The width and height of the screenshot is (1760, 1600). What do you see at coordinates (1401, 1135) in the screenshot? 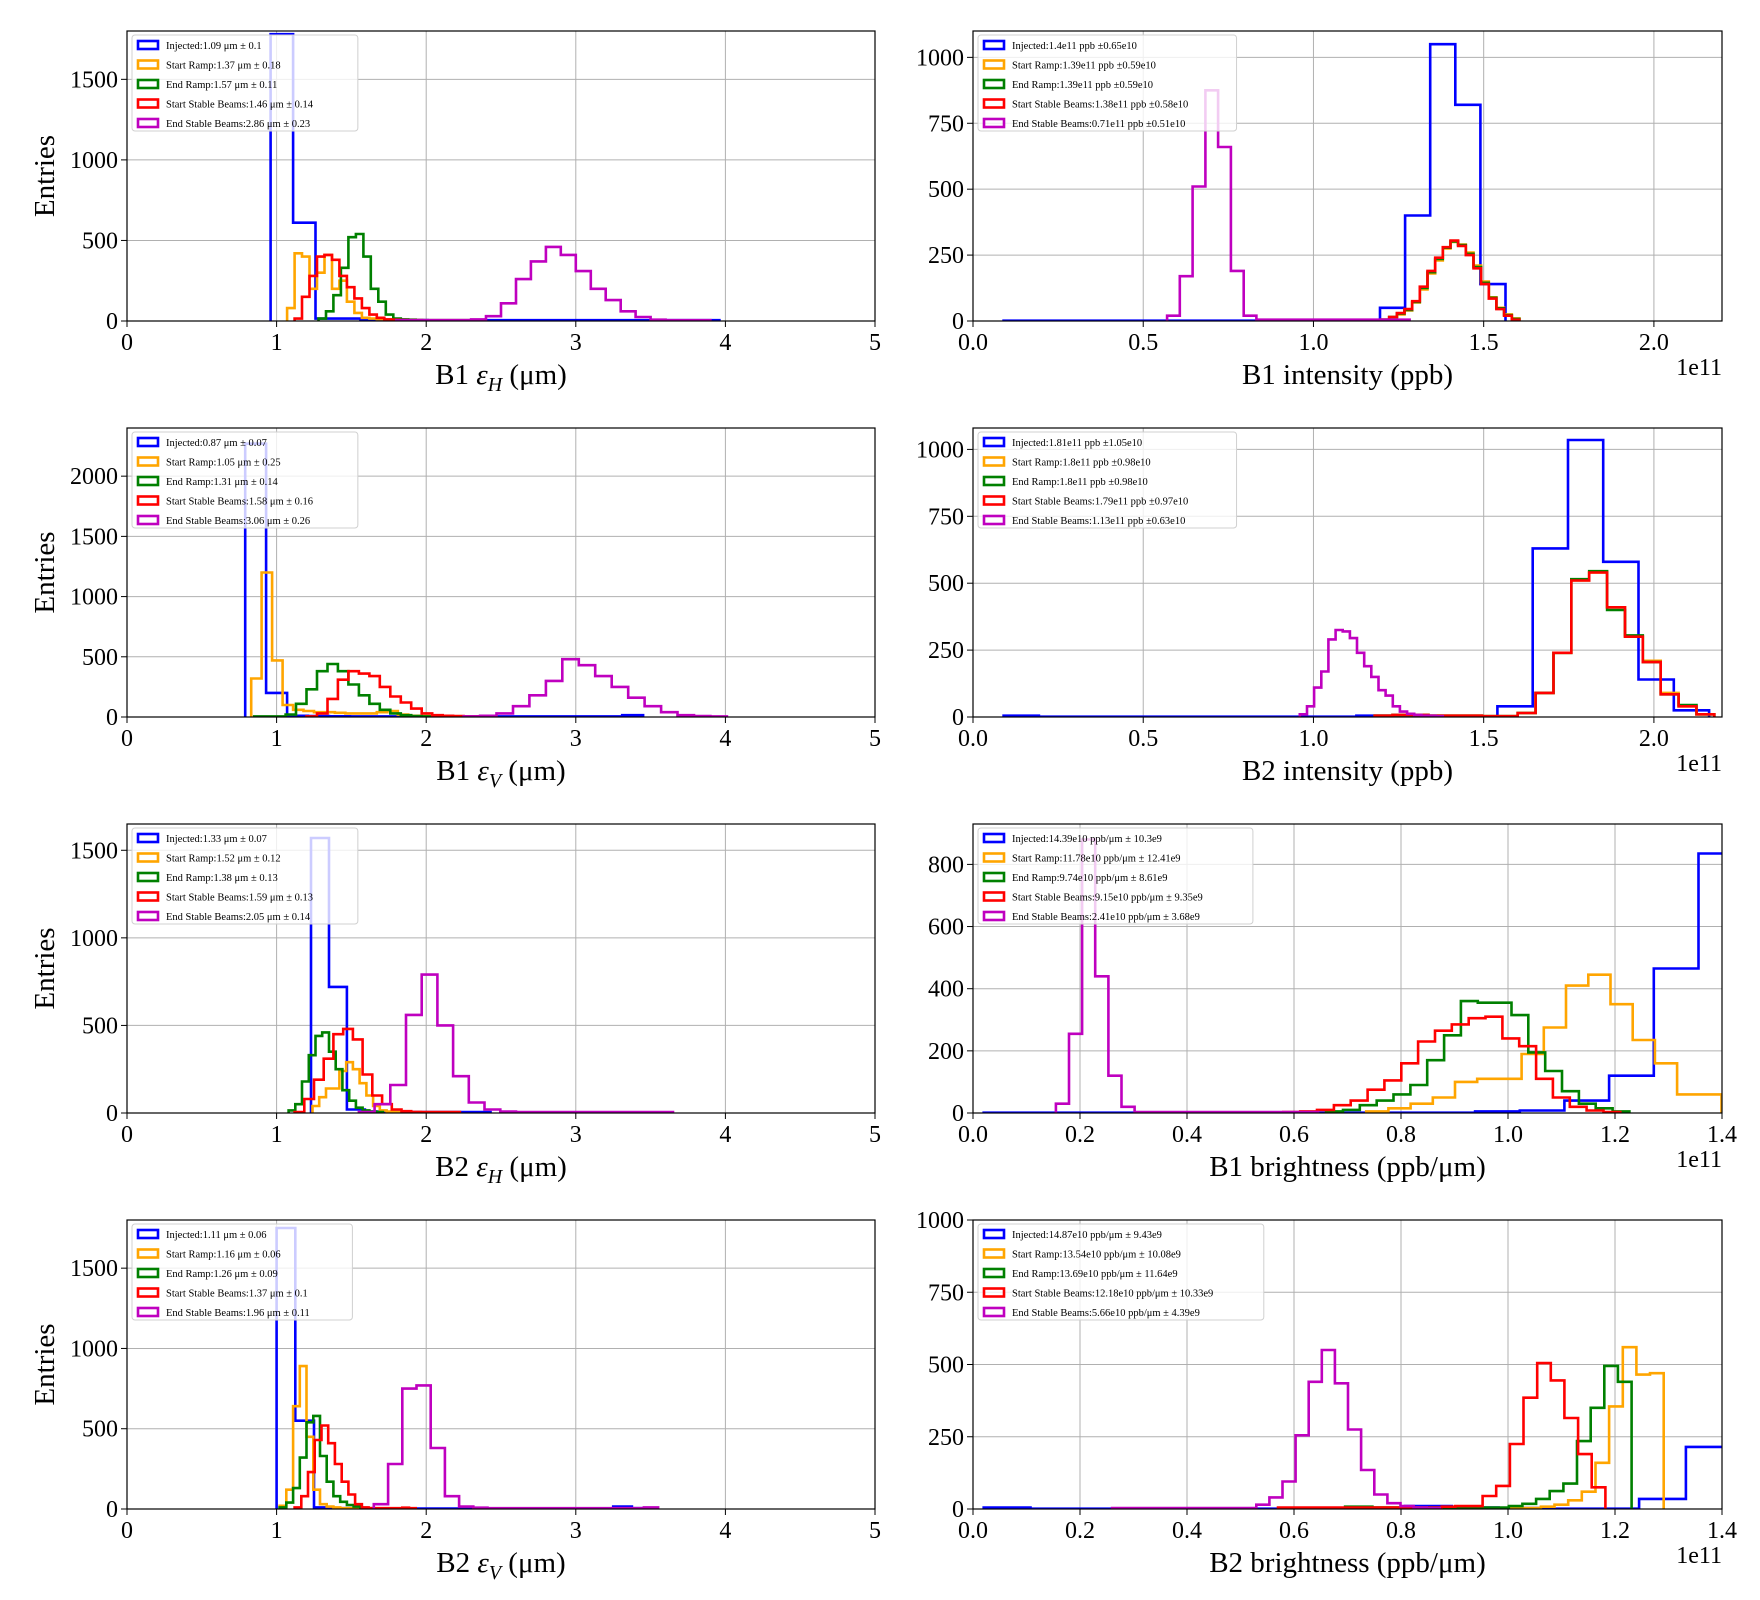
I see `x-tick-label: 0.8` at bounding box center [1401, 1135].